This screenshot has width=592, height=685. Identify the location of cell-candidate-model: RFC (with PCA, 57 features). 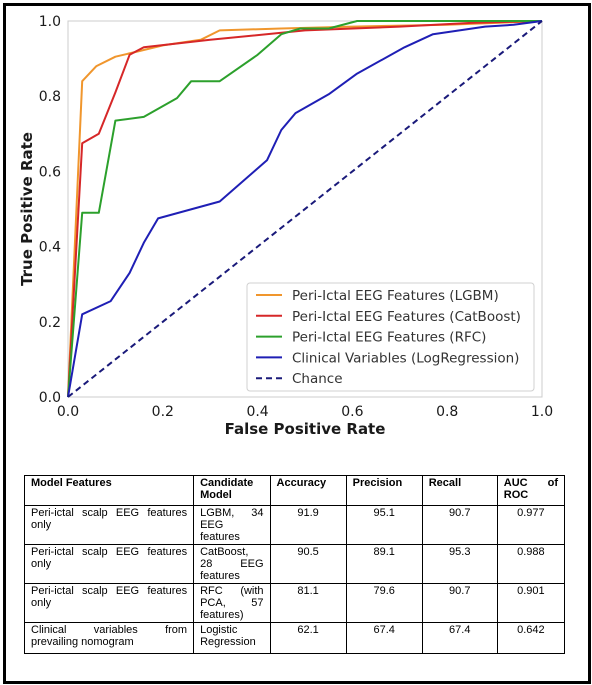
(232, 603).